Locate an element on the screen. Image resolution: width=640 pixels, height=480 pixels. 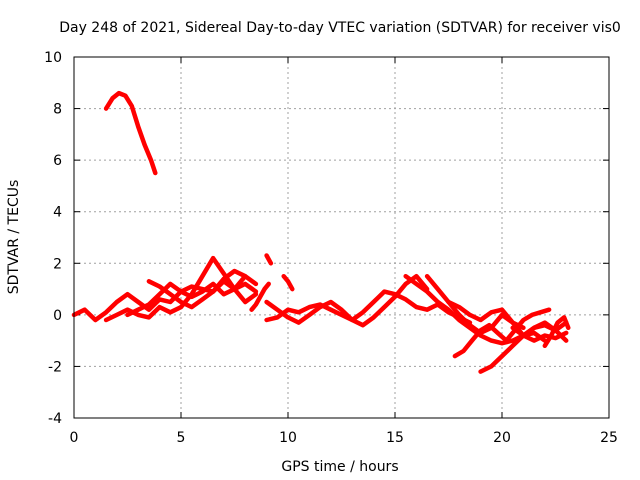
x-tick-label: 10 is located at coordinates (288, 438).